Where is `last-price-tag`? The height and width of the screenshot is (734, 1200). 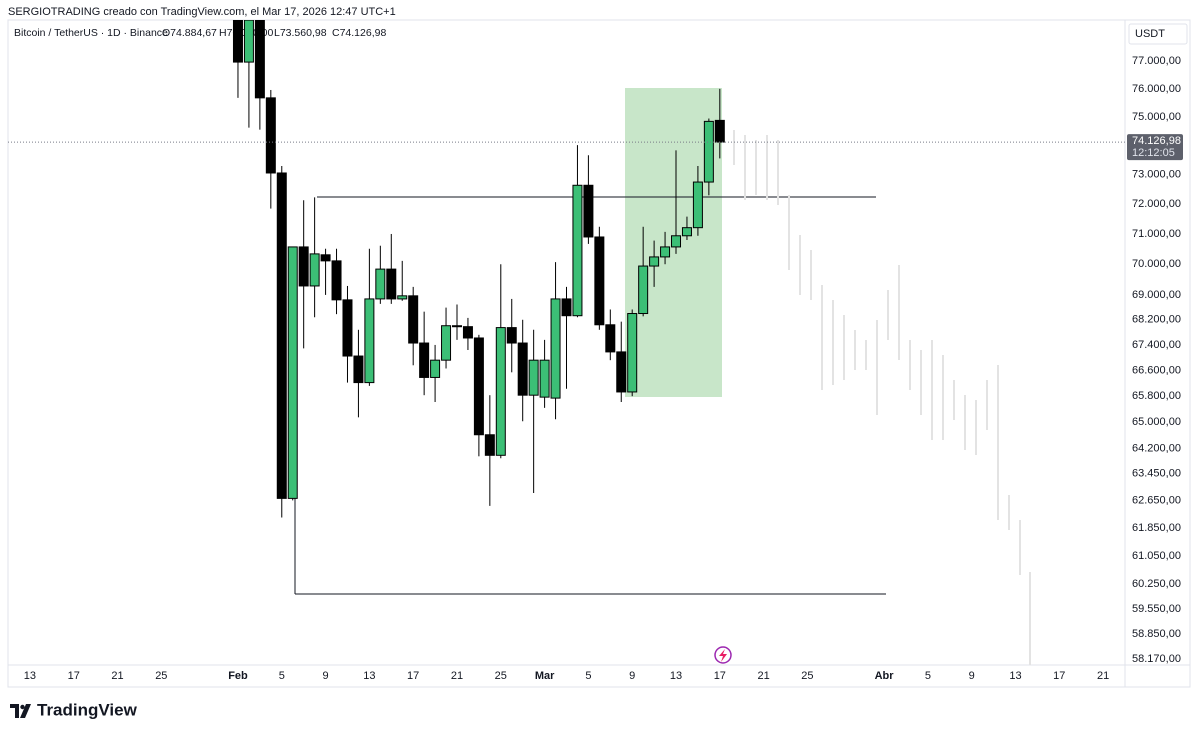
last-price-tag is located at coordinates (1155, 147).